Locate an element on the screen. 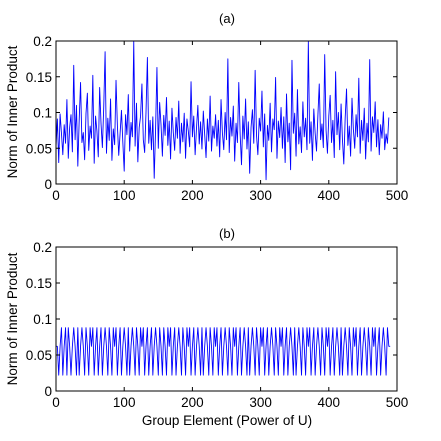 The image size is (441, 441). panel-b-xlabel: Group Element (Power of U) is located at coordinates (227, 420).